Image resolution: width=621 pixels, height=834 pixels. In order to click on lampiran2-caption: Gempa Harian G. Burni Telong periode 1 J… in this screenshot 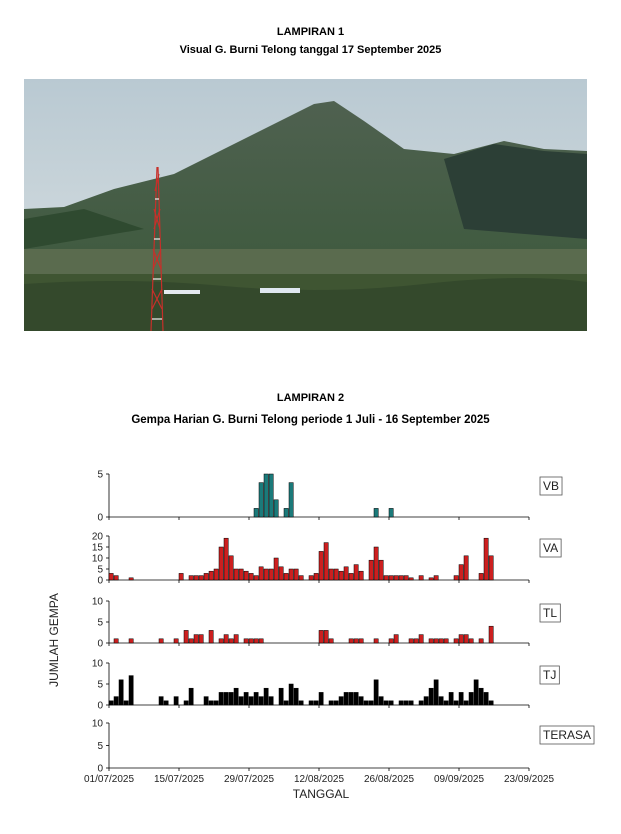, I will do `click(310, 420)`.